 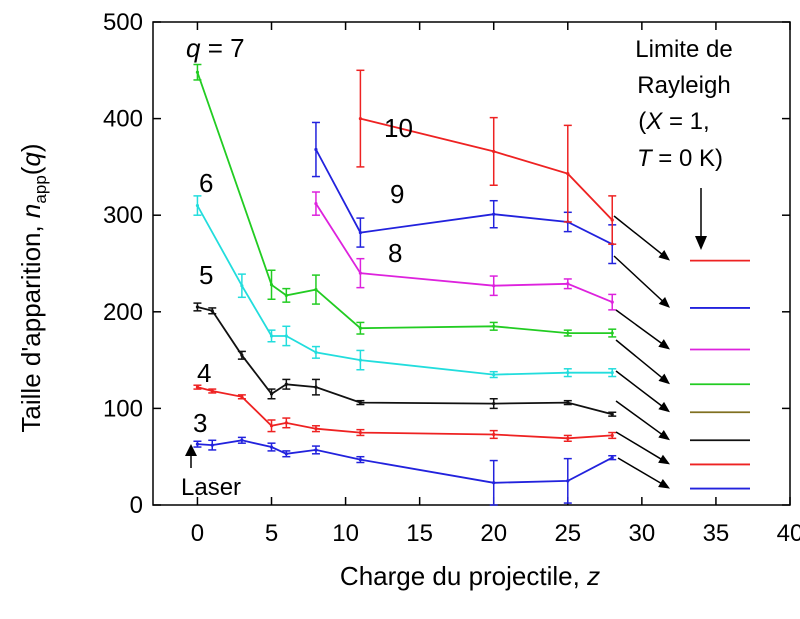 I want to click on rayleigh-label-line: T = 0 K), so click(x=680, y=158).